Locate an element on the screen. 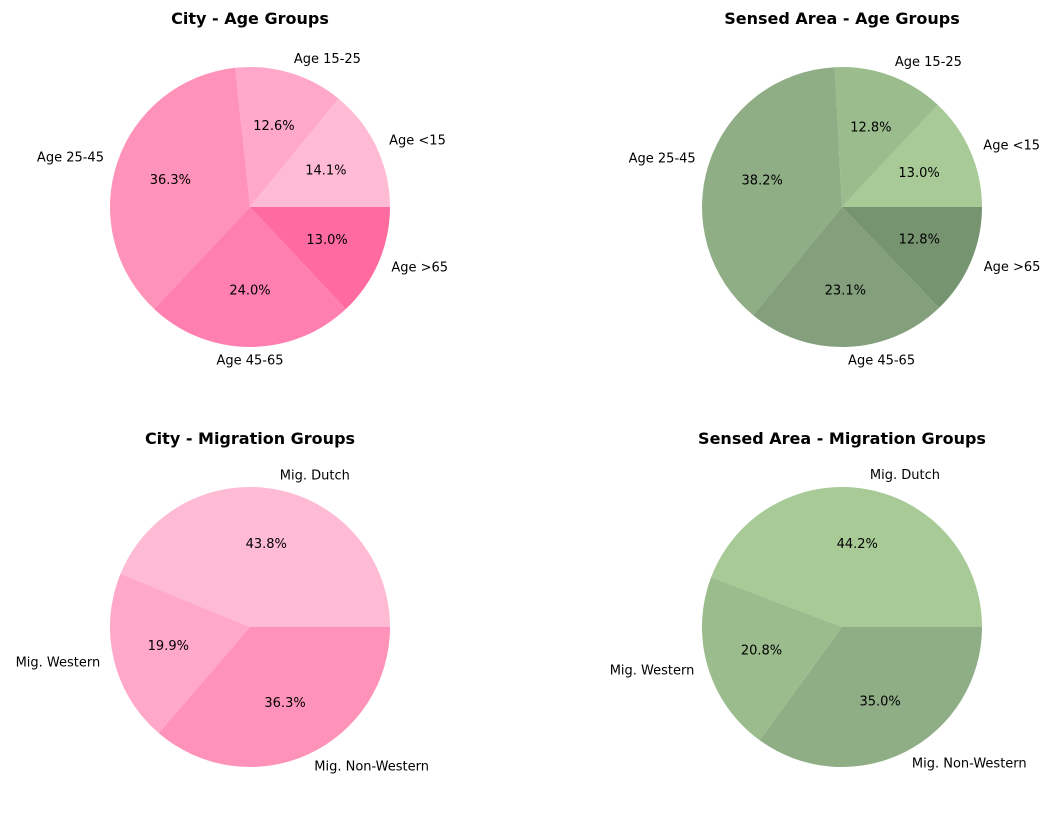  chart-title: City - Migration Groups is located at coordinates (250, 438).